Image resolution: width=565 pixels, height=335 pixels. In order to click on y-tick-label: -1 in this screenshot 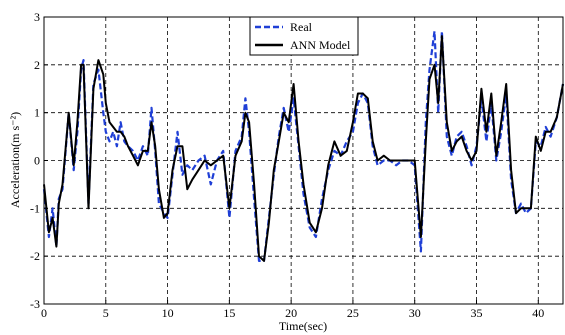, I will do `click(35, 208)`.